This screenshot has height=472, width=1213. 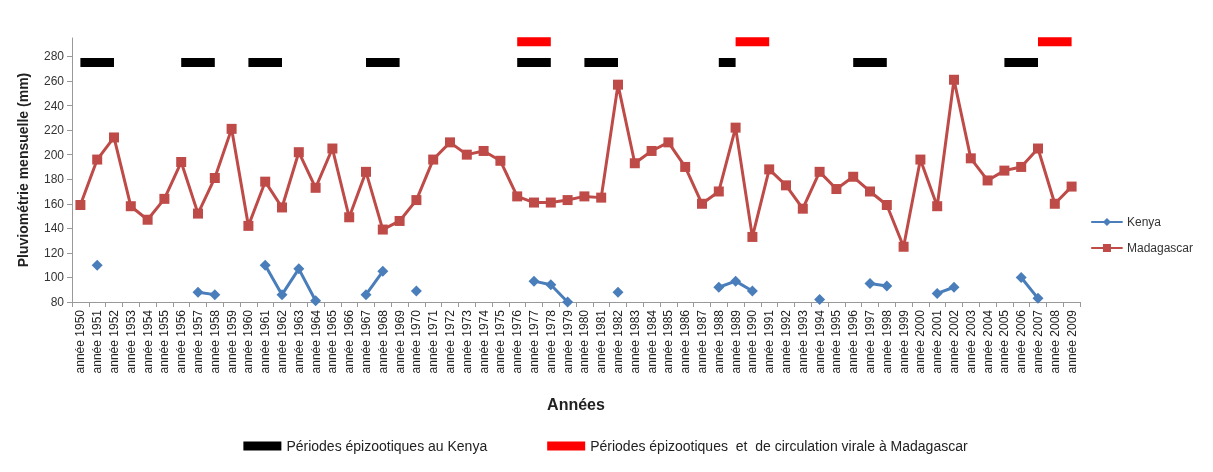 What do you see at coordinates (181, 341) in the screenshot?
I see `x-tick-label: année 1956` at bounding box center [181, 341].